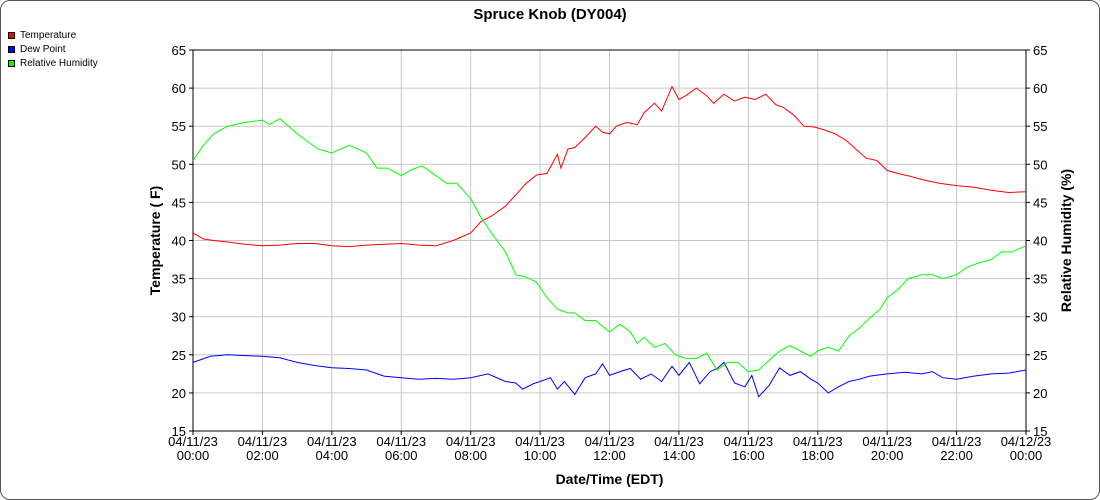 The height and width of the screenshot is (500, 1100). I want to click on y-tick-label: 15, so click(179, 431).